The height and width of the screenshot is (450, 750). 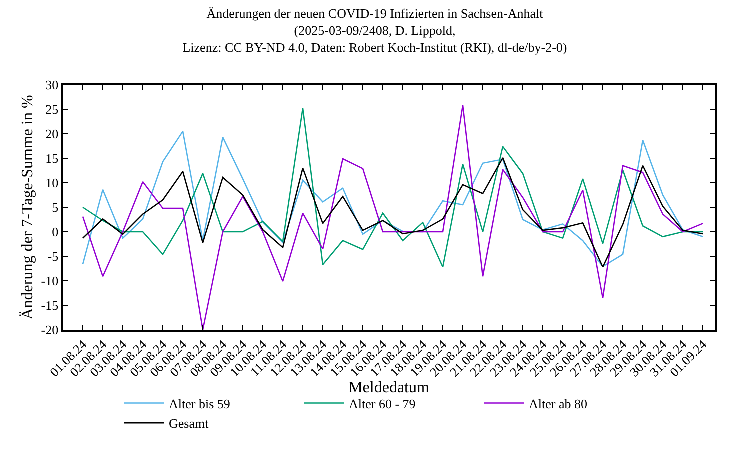 I want to click on legend-label: Alter ab 80, so click(x=558, y=404).